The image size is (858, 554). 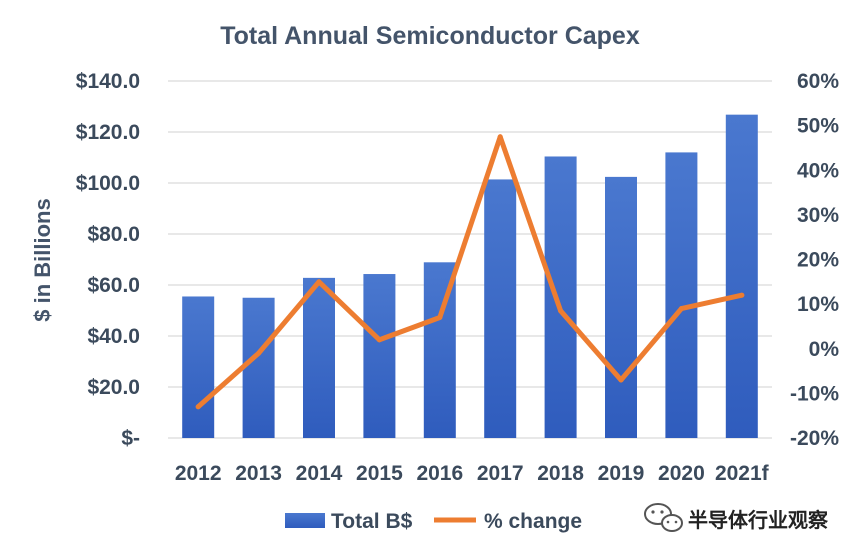 I want to click on watermark: 半导体行业观察, so click(x=736, y=517).